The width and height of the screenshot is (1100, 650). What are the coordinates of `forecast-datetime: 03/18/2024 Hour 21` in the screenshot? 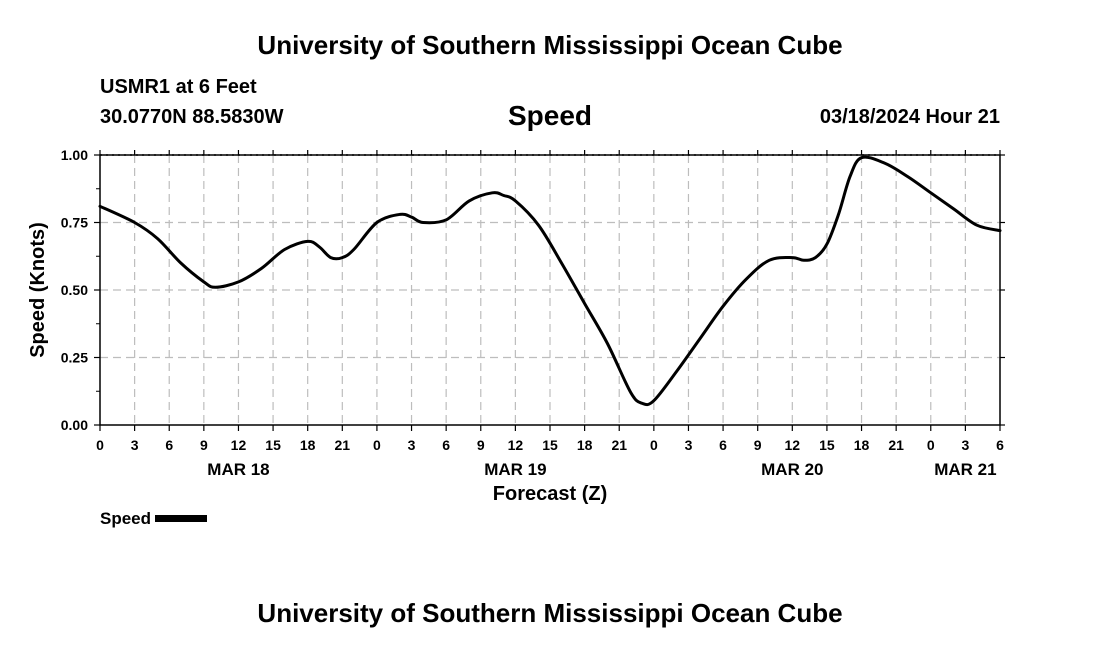 It's located at (909, 117).